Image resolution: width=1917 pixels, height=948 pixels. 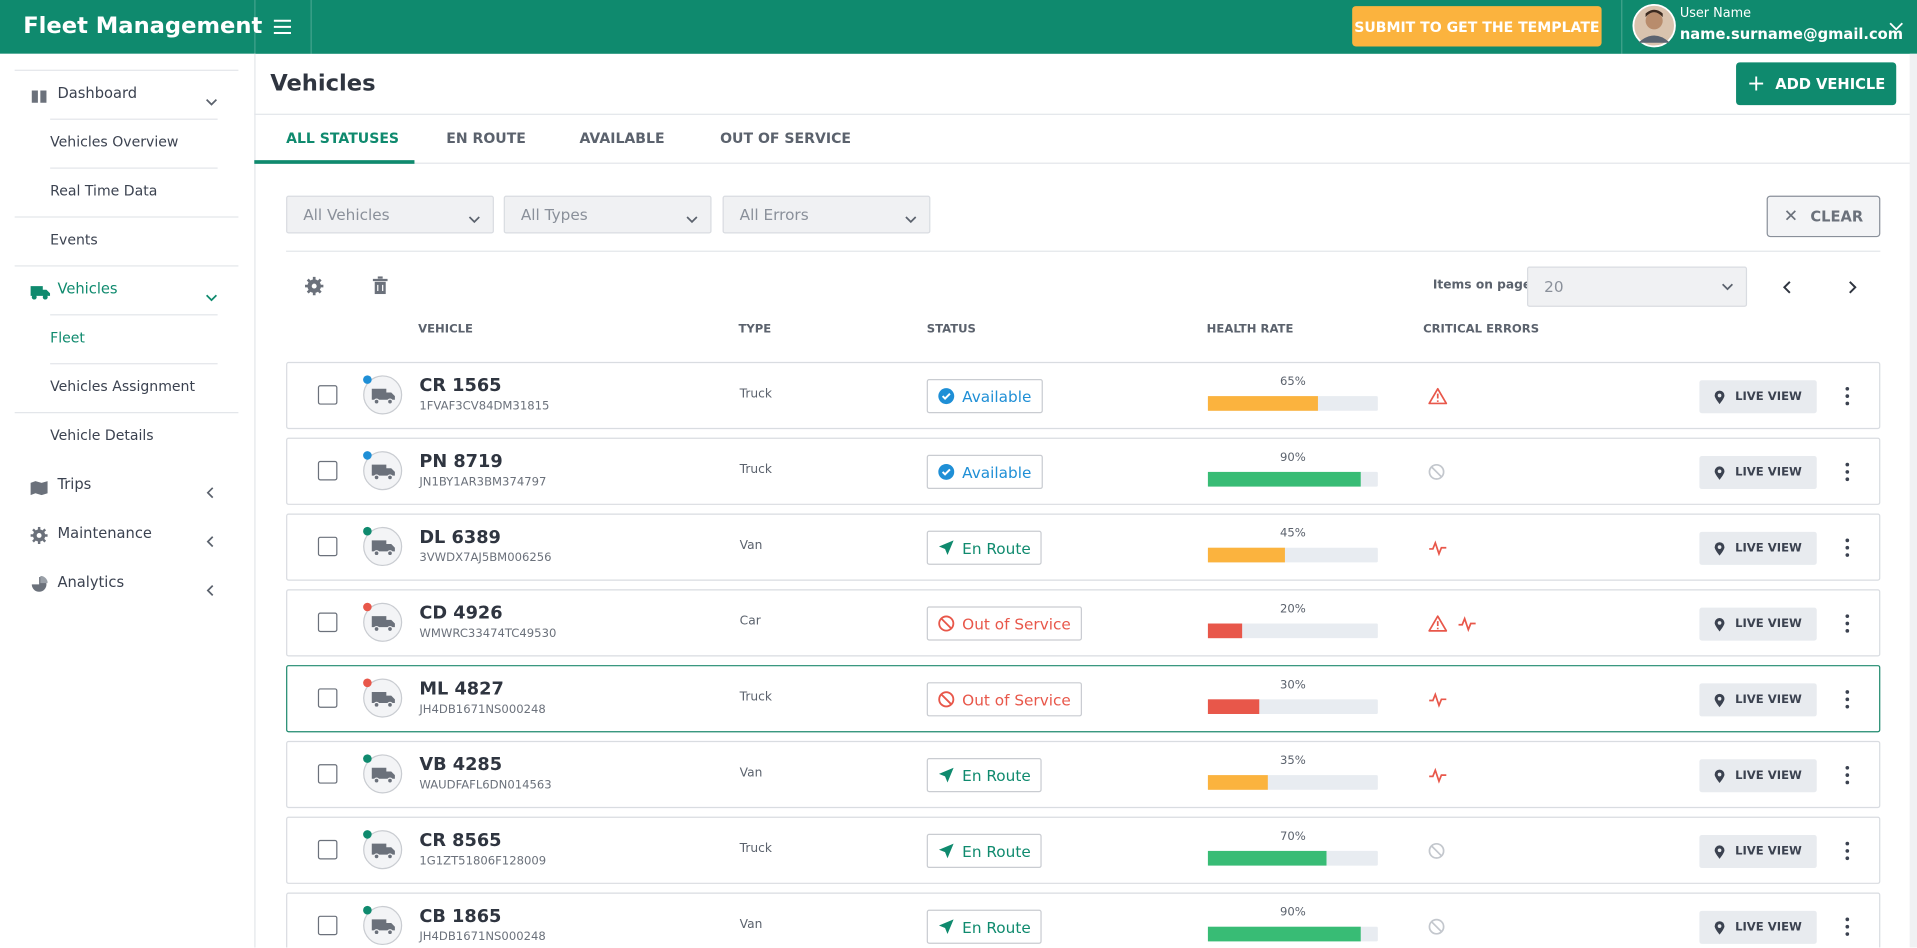 I want to click on cta-button: SUBMIT TO GET THE TEMPLATE, so click(x=1477, y=26).